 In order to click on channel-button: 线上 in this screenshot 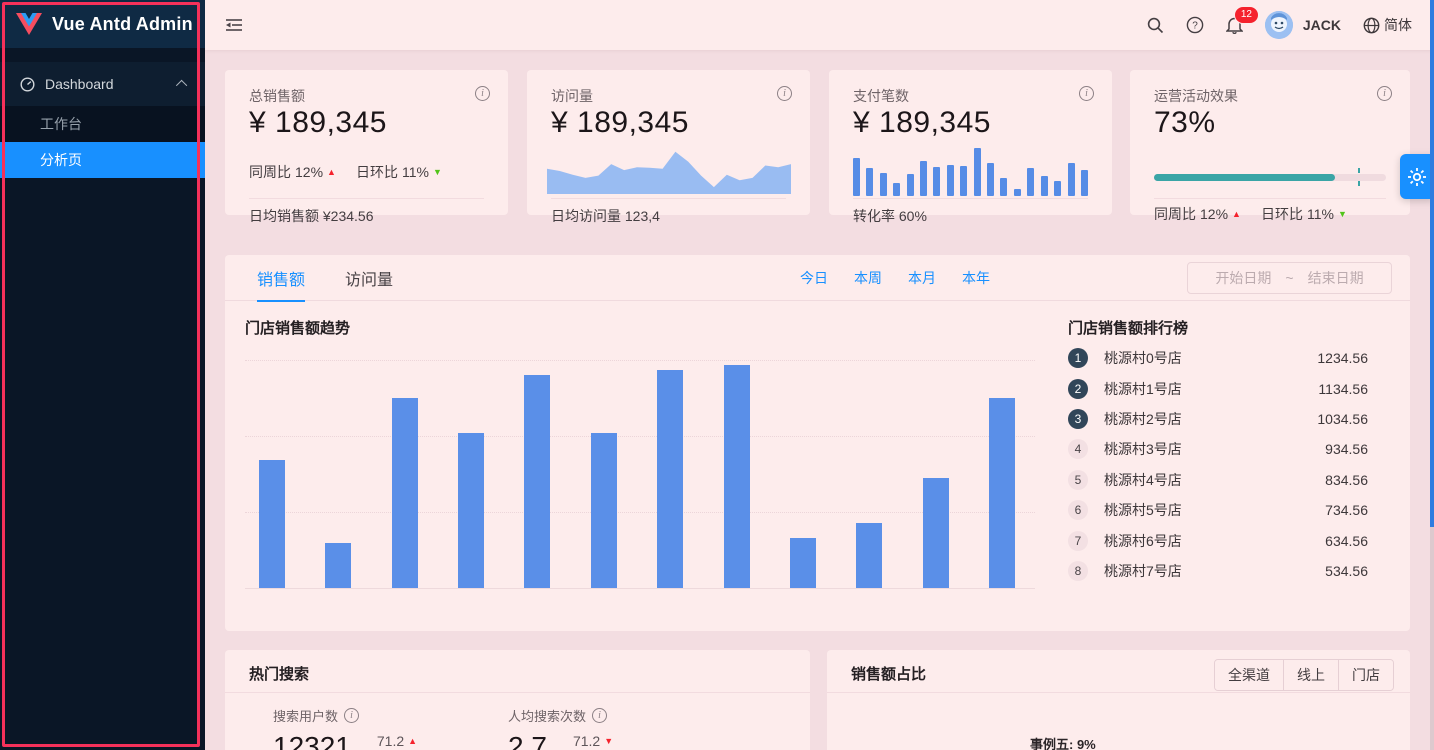, I will do `click(1310, 675)`.